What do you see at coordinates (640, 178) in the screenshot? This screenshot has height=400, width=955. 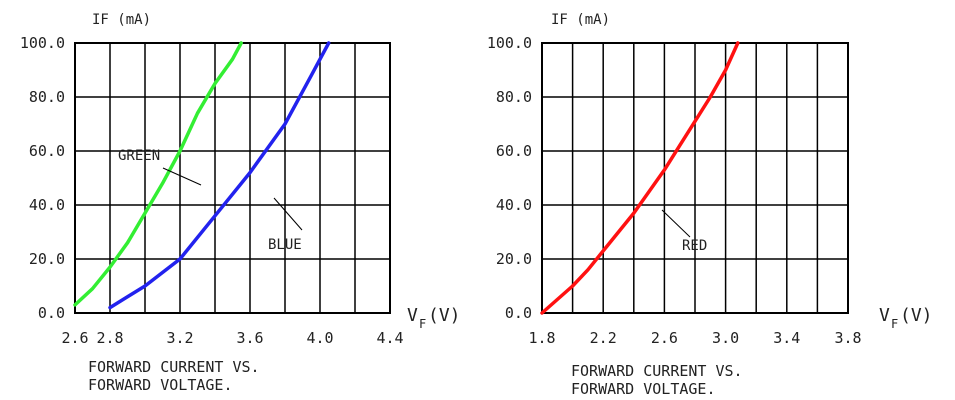 I see `series-line-red` at bounding box center [640, 178].